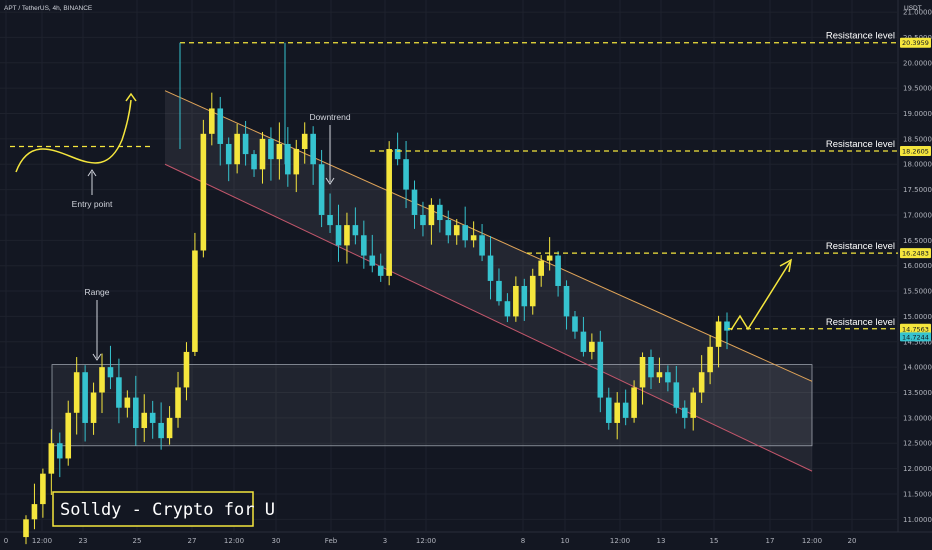 The image size is (932, 550). I want to click on downtrend-label: Downtrend, so click(329, 117).